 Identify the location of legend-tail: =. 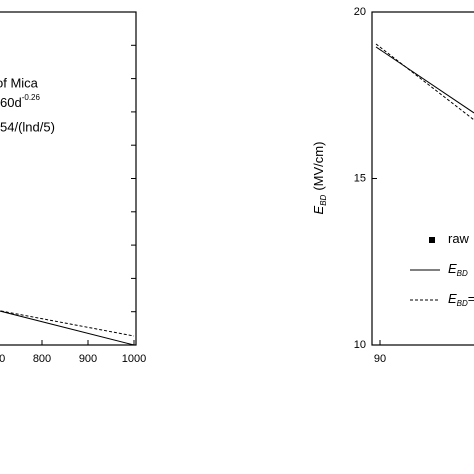
(471, 298).